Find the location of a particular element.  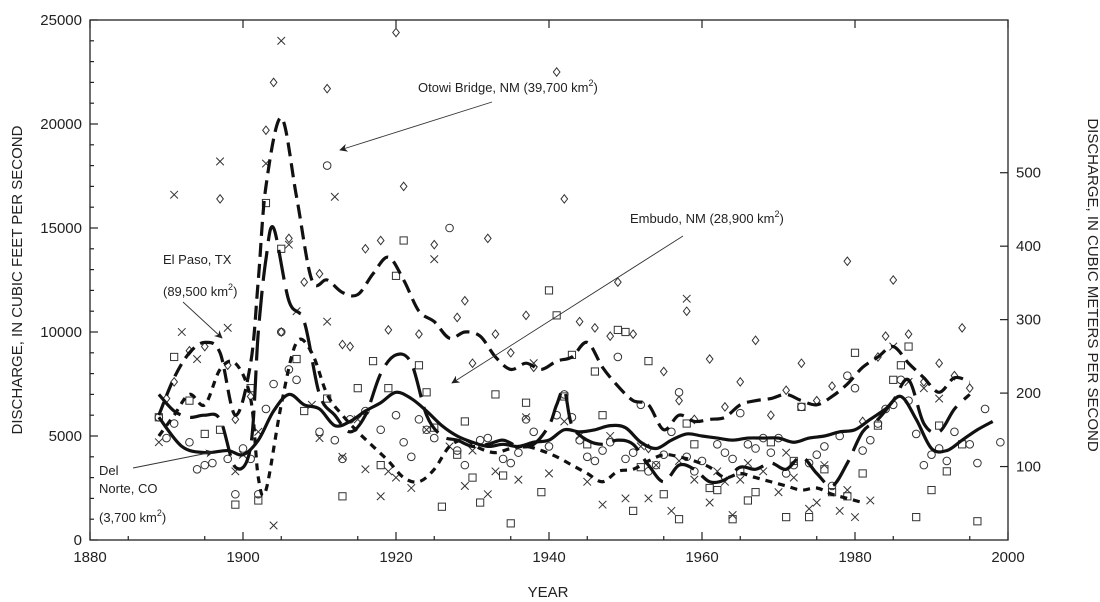

y-tick-label: 5000 is located at coordinates (65, 436).